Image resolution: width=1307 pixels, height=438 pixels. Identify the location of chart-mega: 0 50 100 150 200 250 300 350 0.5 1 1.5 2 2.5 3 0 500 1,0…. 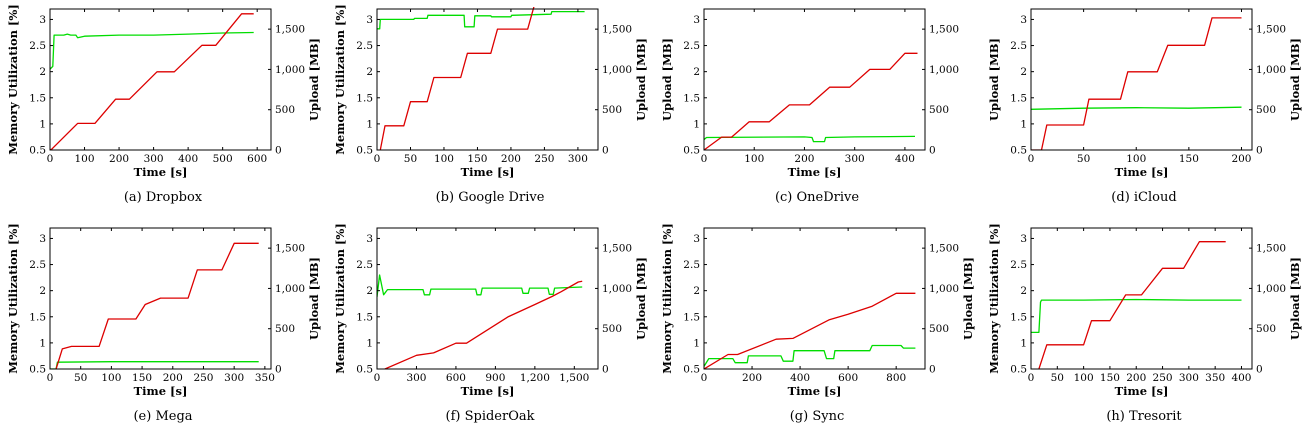
(163, 310).